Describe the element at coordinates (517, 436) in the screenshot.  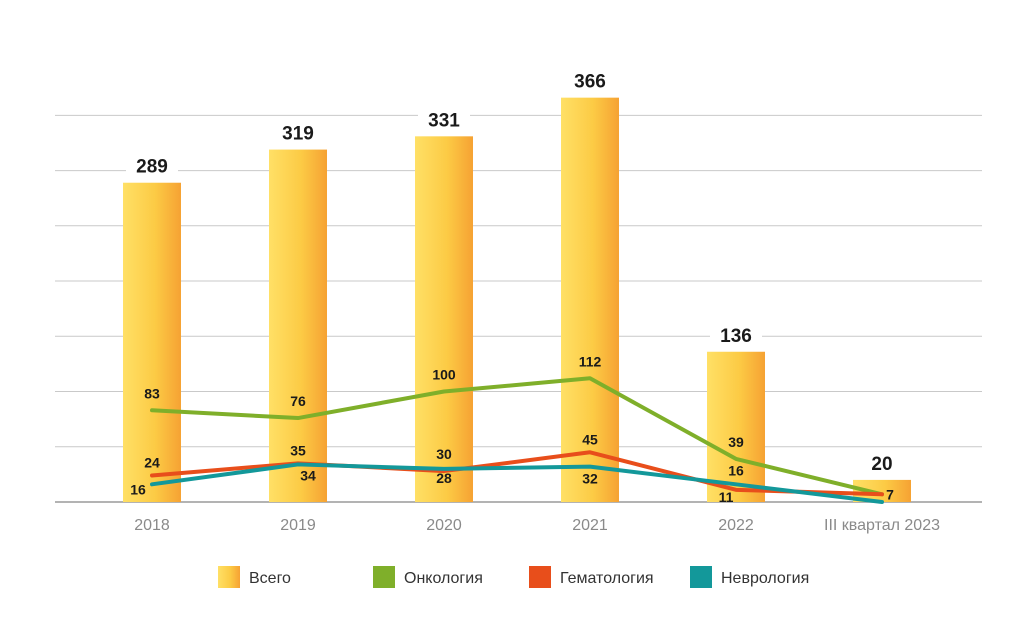
I see `line-Онкология` at that location.